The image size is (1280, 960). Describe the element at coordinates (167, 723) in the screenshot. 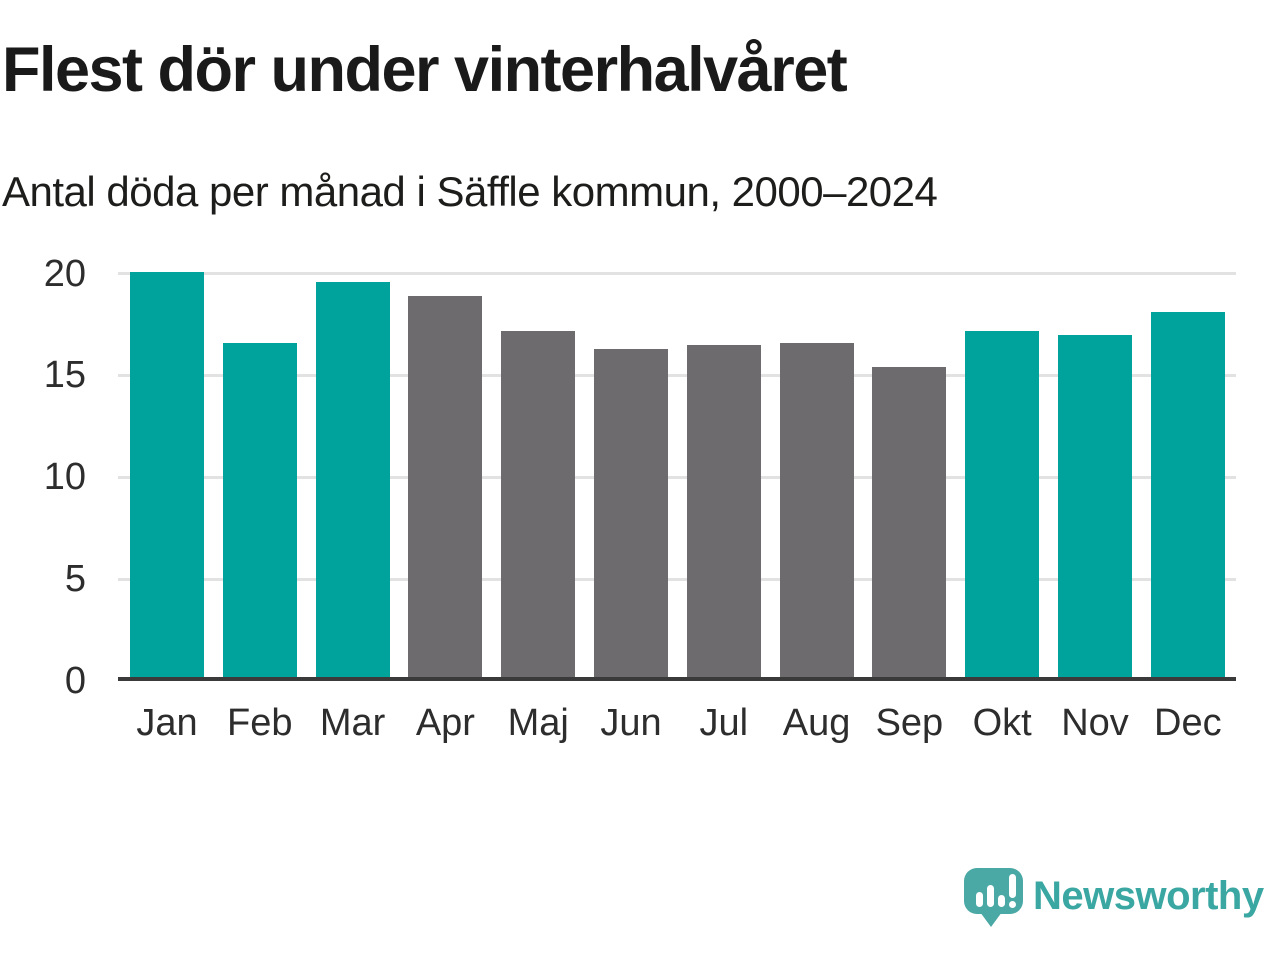

I see `x-tick-label-jan: Jan` at that location.